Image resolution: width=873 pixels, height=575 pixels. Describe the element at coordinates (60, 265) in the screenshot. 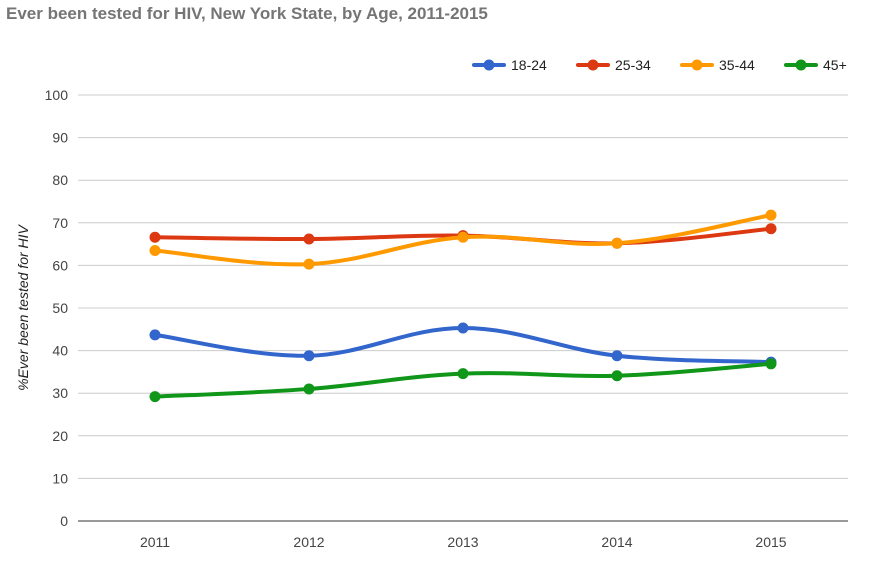

I see `y-tick-label: 60` at that location.